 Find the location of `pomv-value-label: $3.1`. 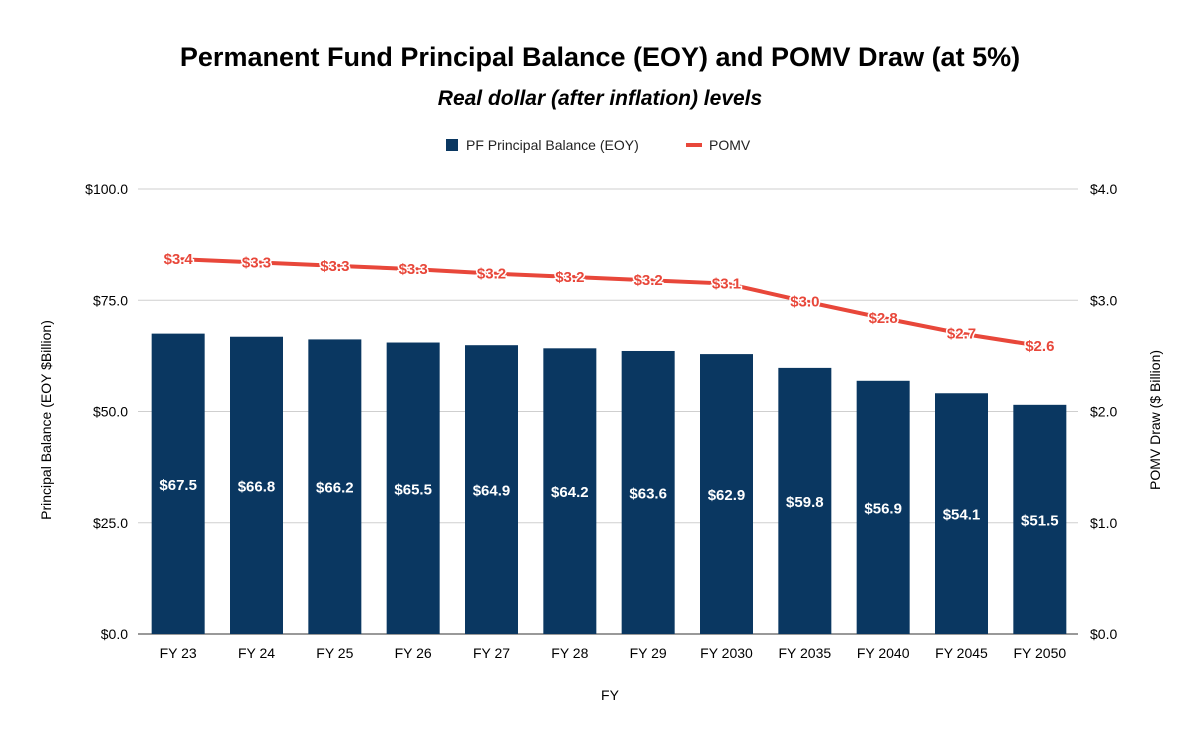

pomv-value-label: $3.1 is located at coordinates (726, 284).